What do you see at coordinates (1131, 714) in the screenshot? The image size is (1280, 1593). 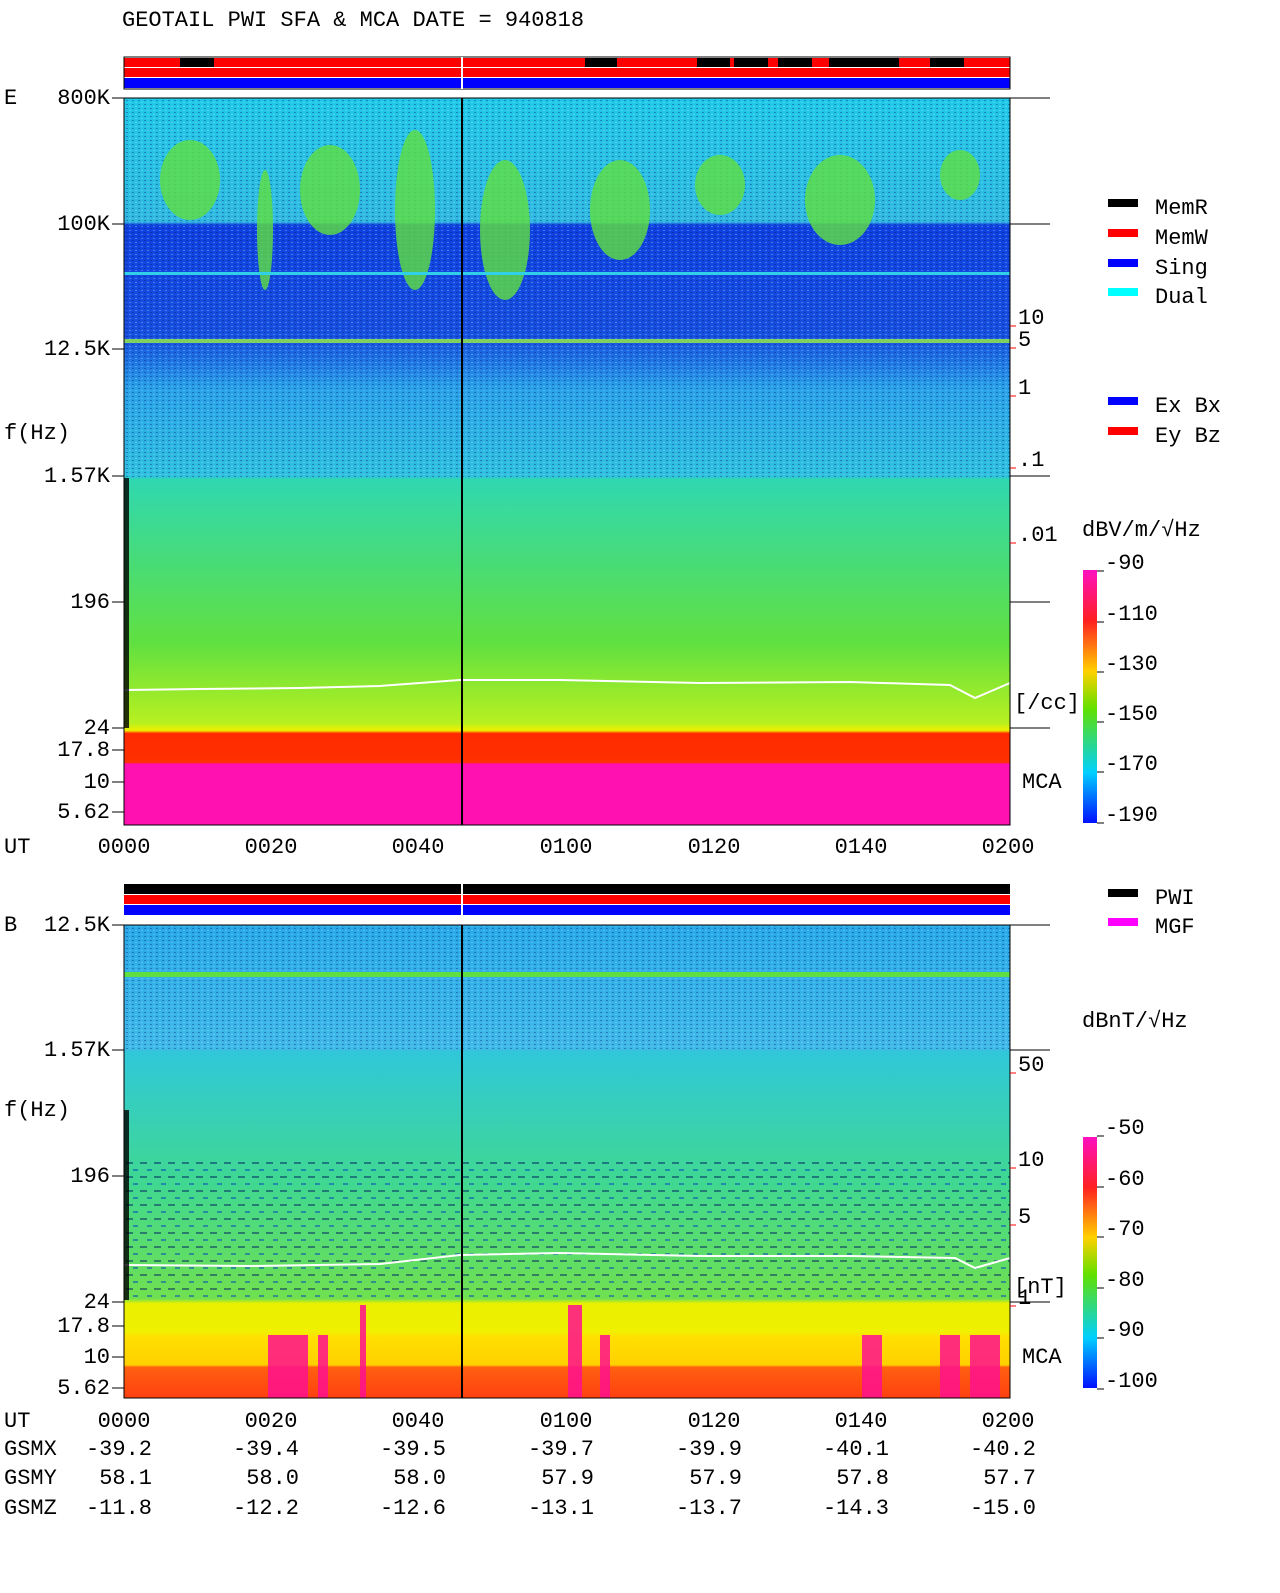 I see `colorbar-tick-label: -150` at bounding box center [1131, 714].